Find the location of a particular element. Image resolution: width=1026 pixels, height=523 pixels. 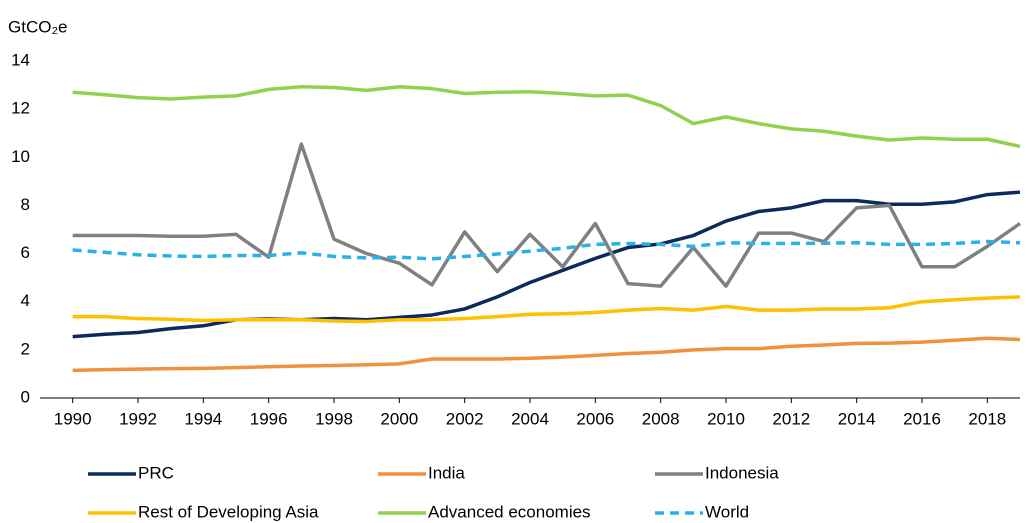

y-tick-label: 2 is located at coordinates (25, 348).